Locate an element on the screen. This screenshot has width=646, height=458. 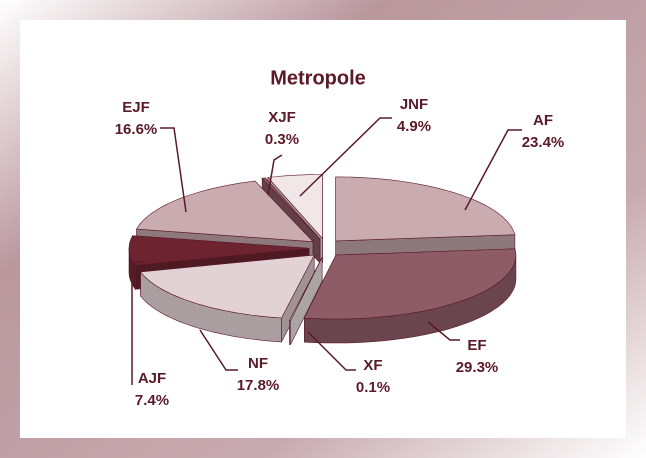
slice-name: JNF is located at coordinates (414, 104).